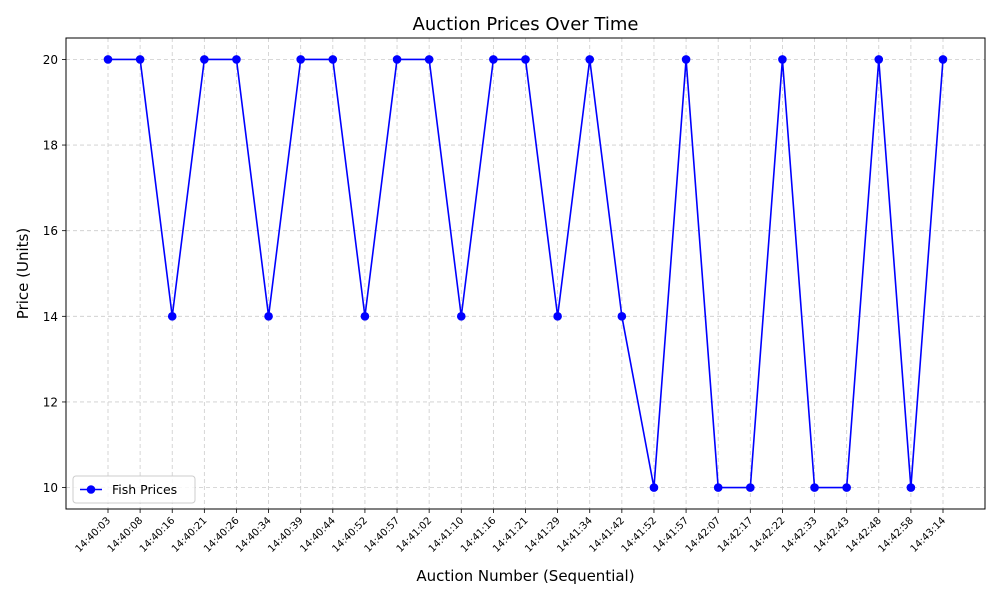 This screenshot has width=1000, height=600. I want to click on y-axis: 10 12 14 16 18 20, so click(54, 274).